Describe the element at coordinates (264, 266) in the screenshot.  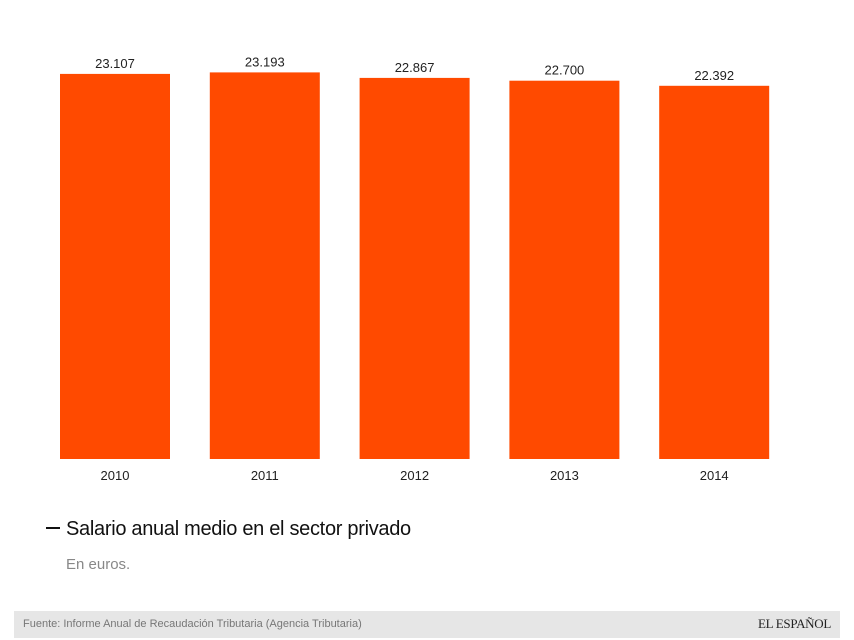
I see `bar-2011` at that location.